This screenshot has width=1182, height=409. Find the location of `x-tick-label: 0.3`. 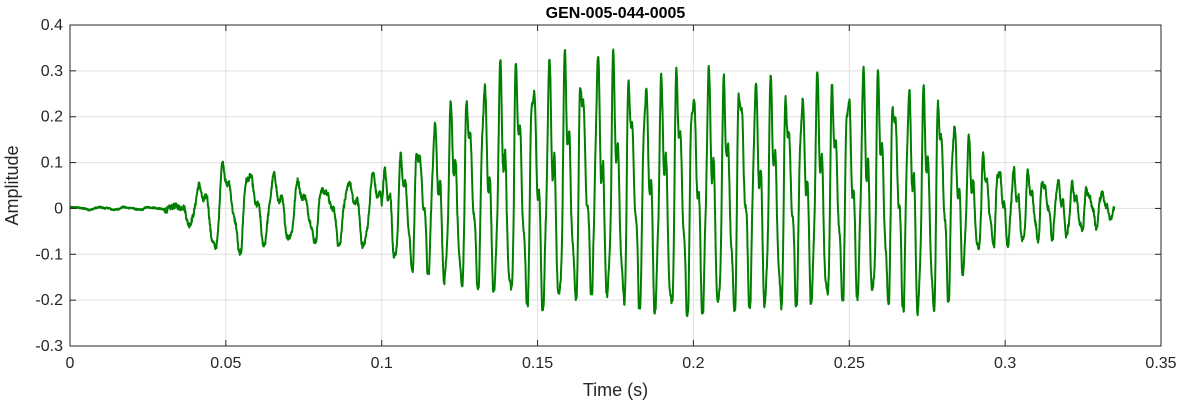

x-tick-label: 0.3 is located at coordinates (1005, 363).